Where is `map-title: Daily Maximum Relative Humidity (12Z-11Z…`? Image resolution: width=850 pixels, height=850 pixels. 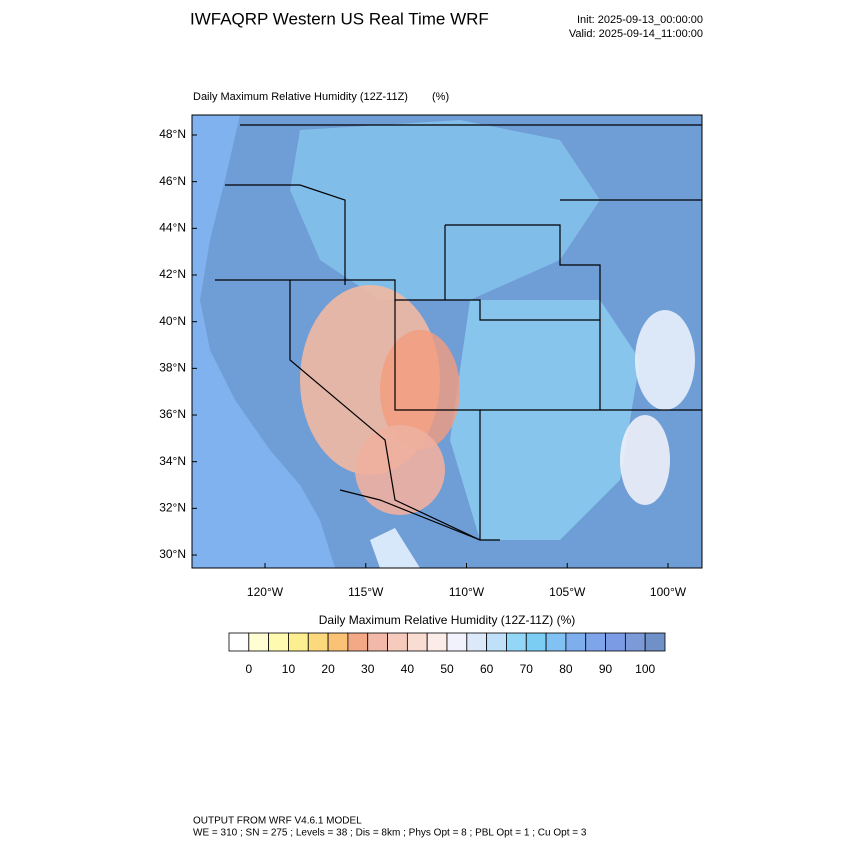 map-title: Daily Maximum Relative Humidity (12Z-11Z… is located at coordinates (300, 97).